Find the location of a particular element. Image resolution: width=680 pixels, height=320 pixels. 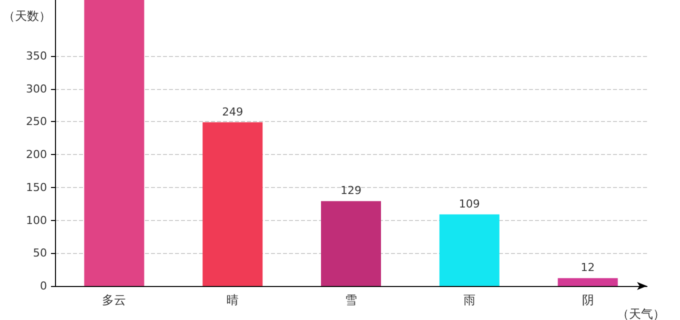

x-tick-label: 晴 is located at coordinates (232, 300).